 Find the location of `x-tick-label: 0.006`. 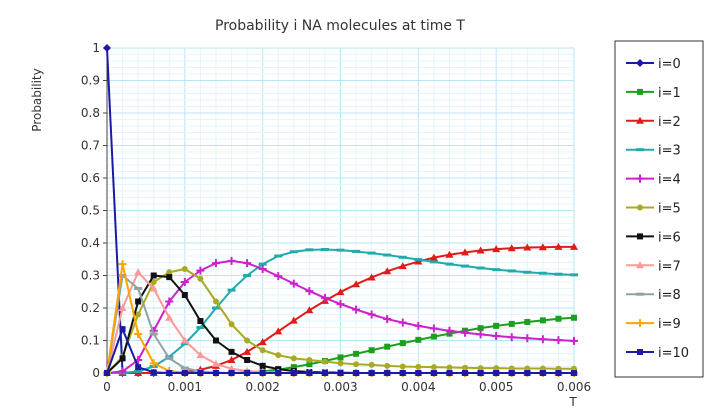

x-tick-label: 0.006 is located at coordinates (574, 387).